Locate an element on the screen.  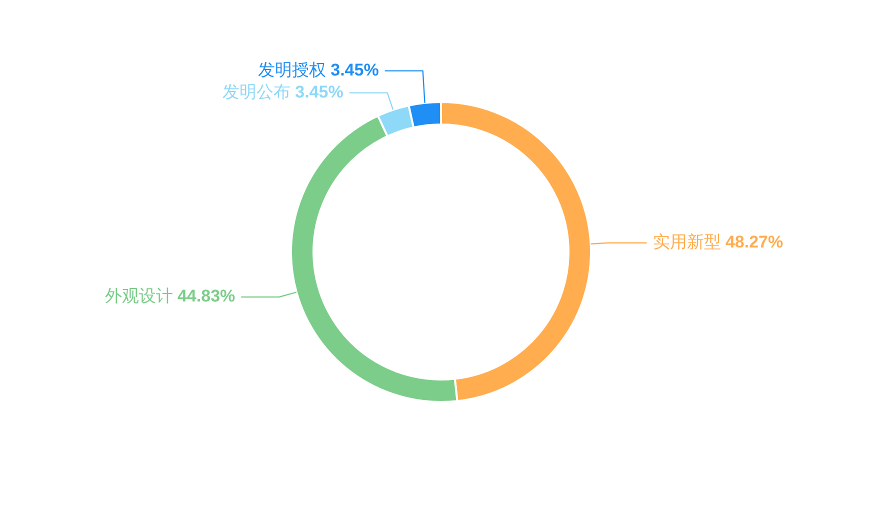
slice-label: 外观设计 is located at coordinates (141, 296).